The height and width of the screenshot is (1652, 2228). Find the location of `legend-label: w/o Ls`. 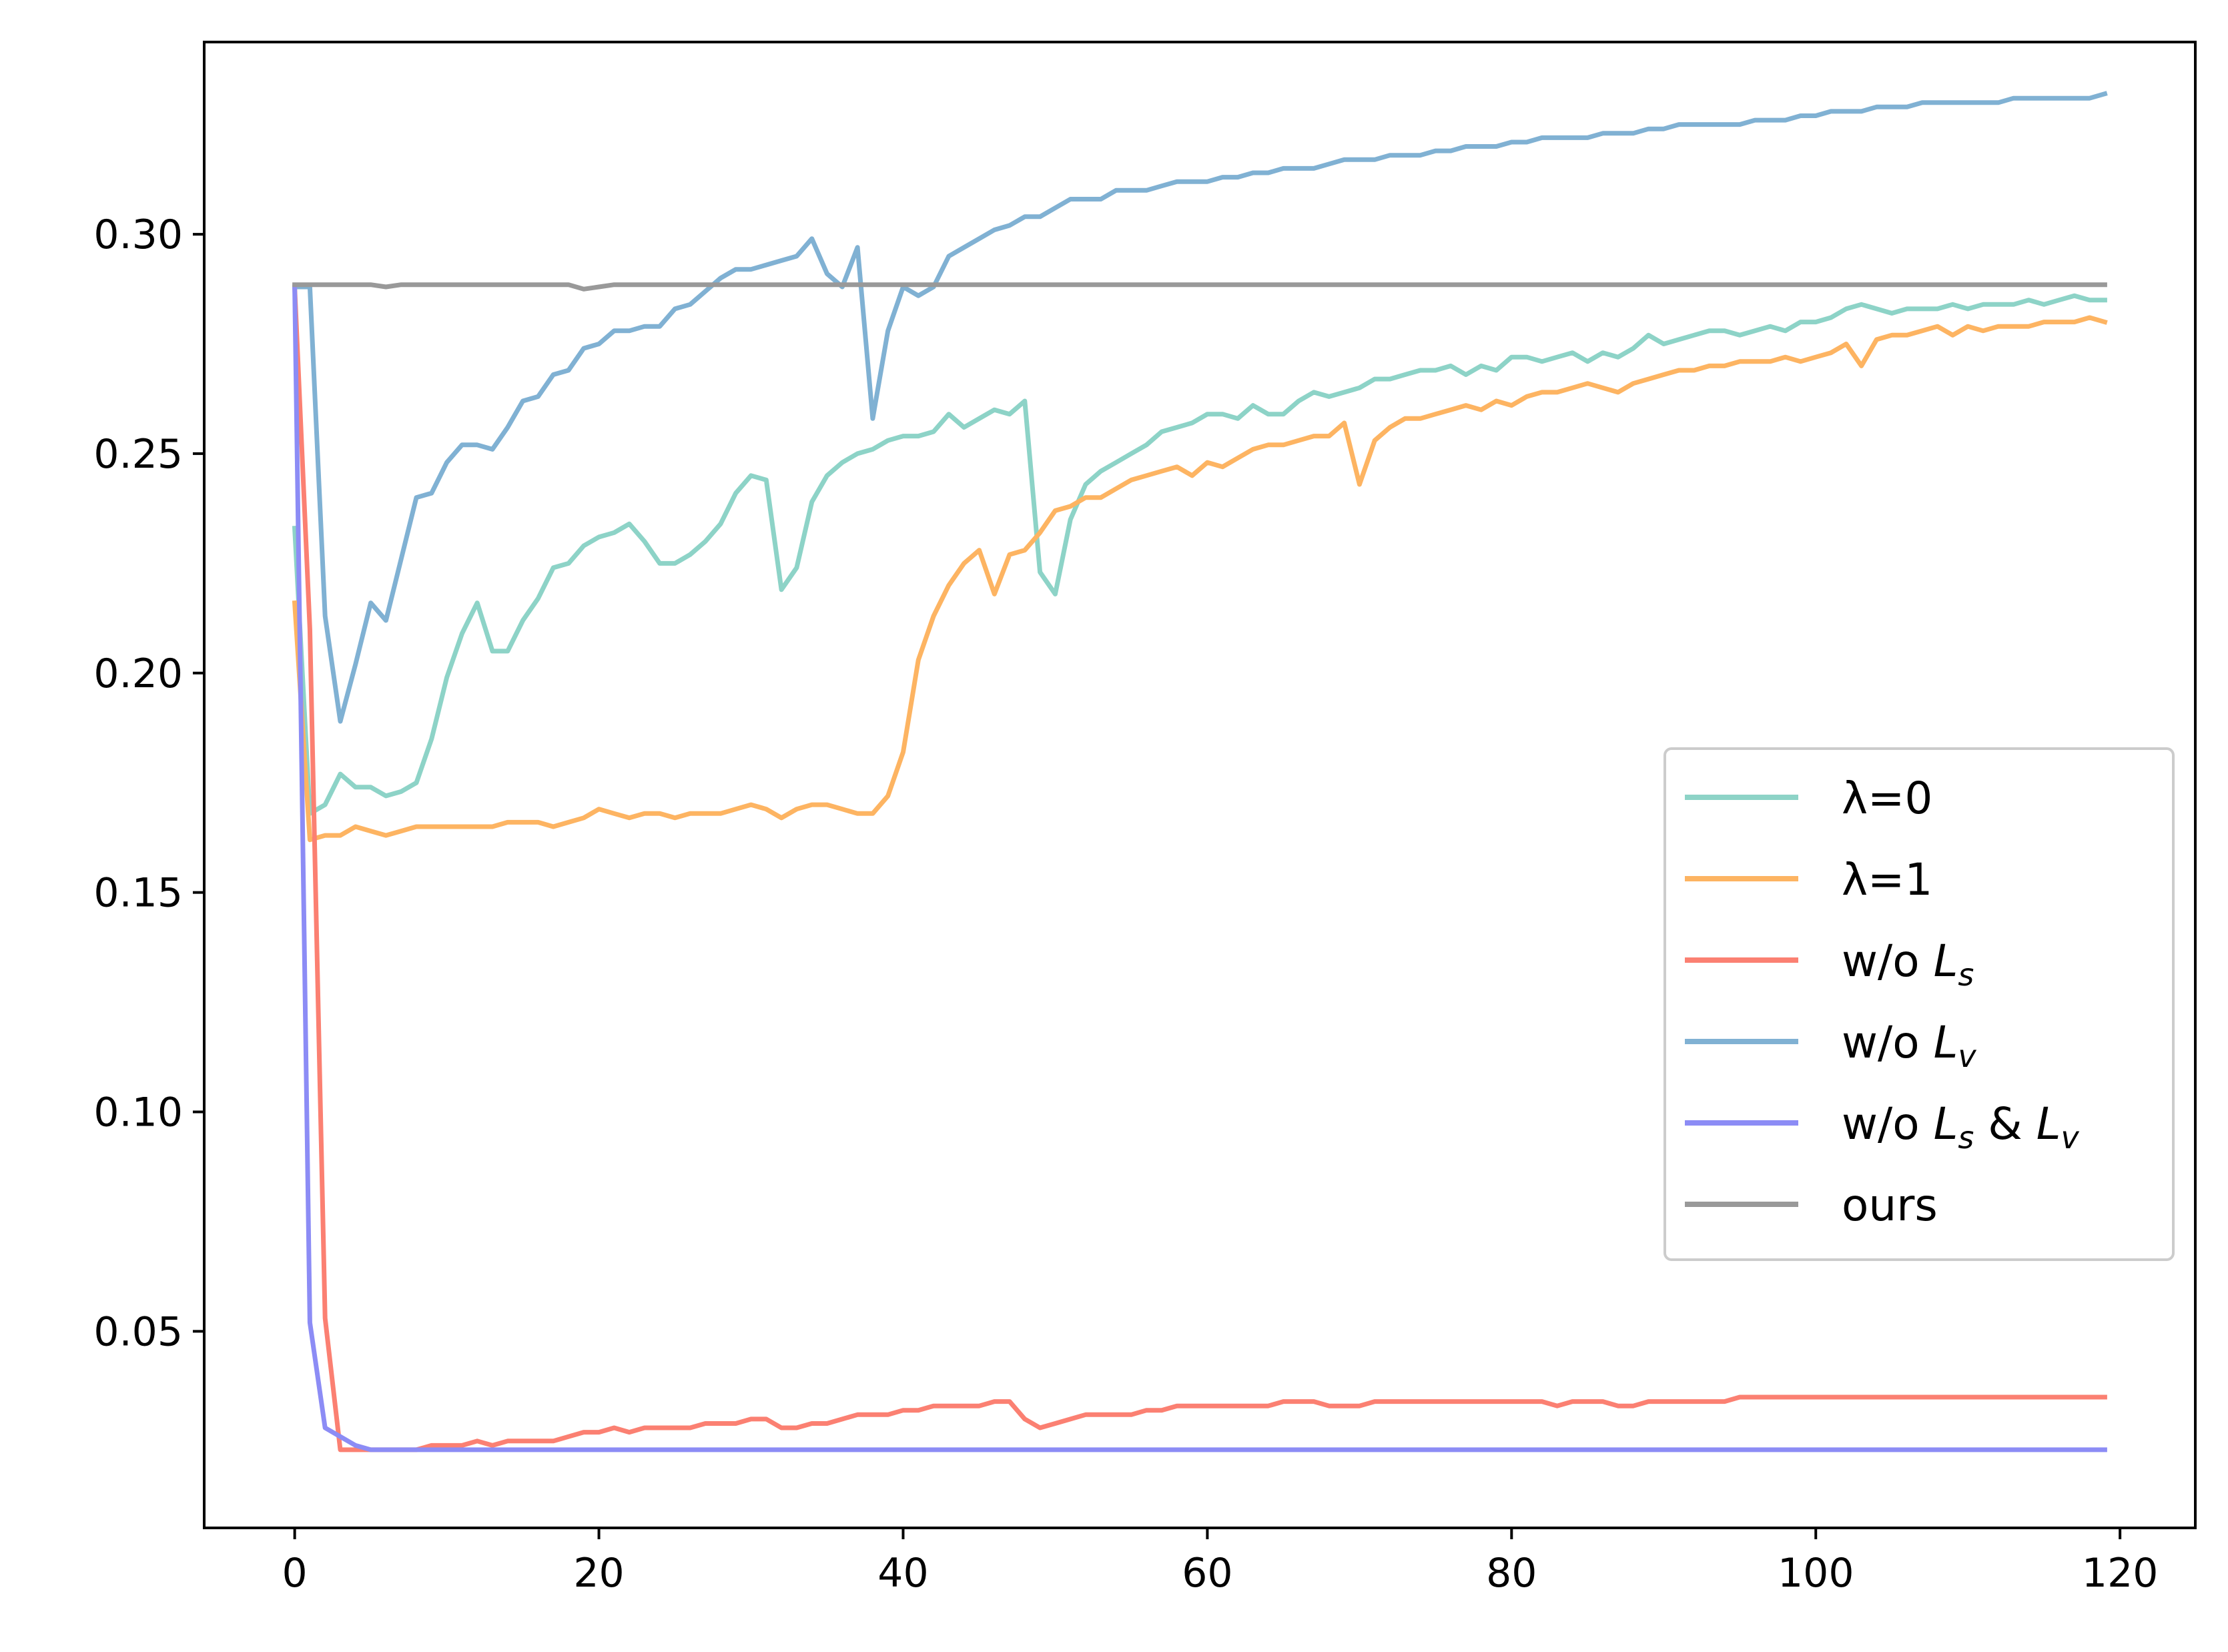

legend-label: w/o Ls is located at coordinates (1908, 964).